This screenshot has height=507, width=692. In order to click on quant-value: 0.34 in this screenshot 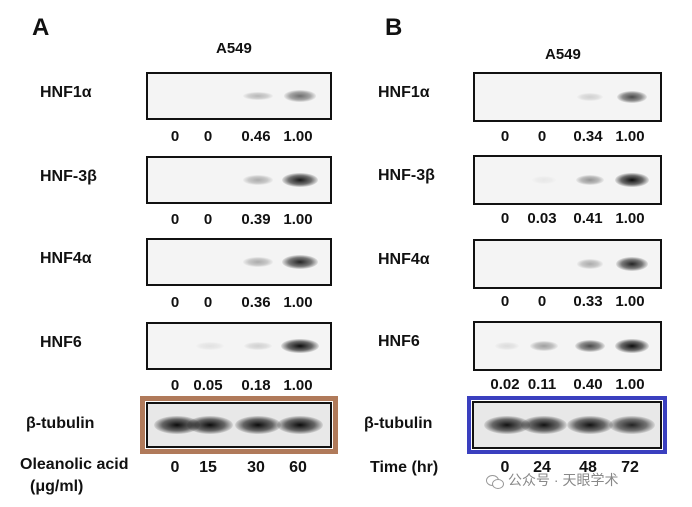, I will do `click(588, 136)`.